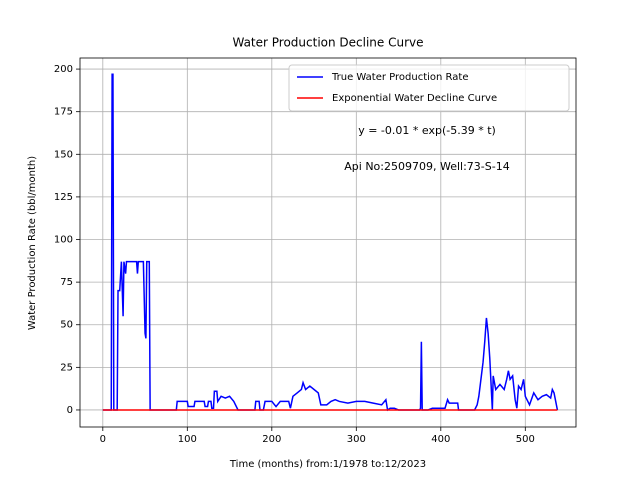 This screenshot has height=480, width=640. Describe the element at coordinates (440, 439) in the screenshot. I see `x-tick-label: 400` at that location.